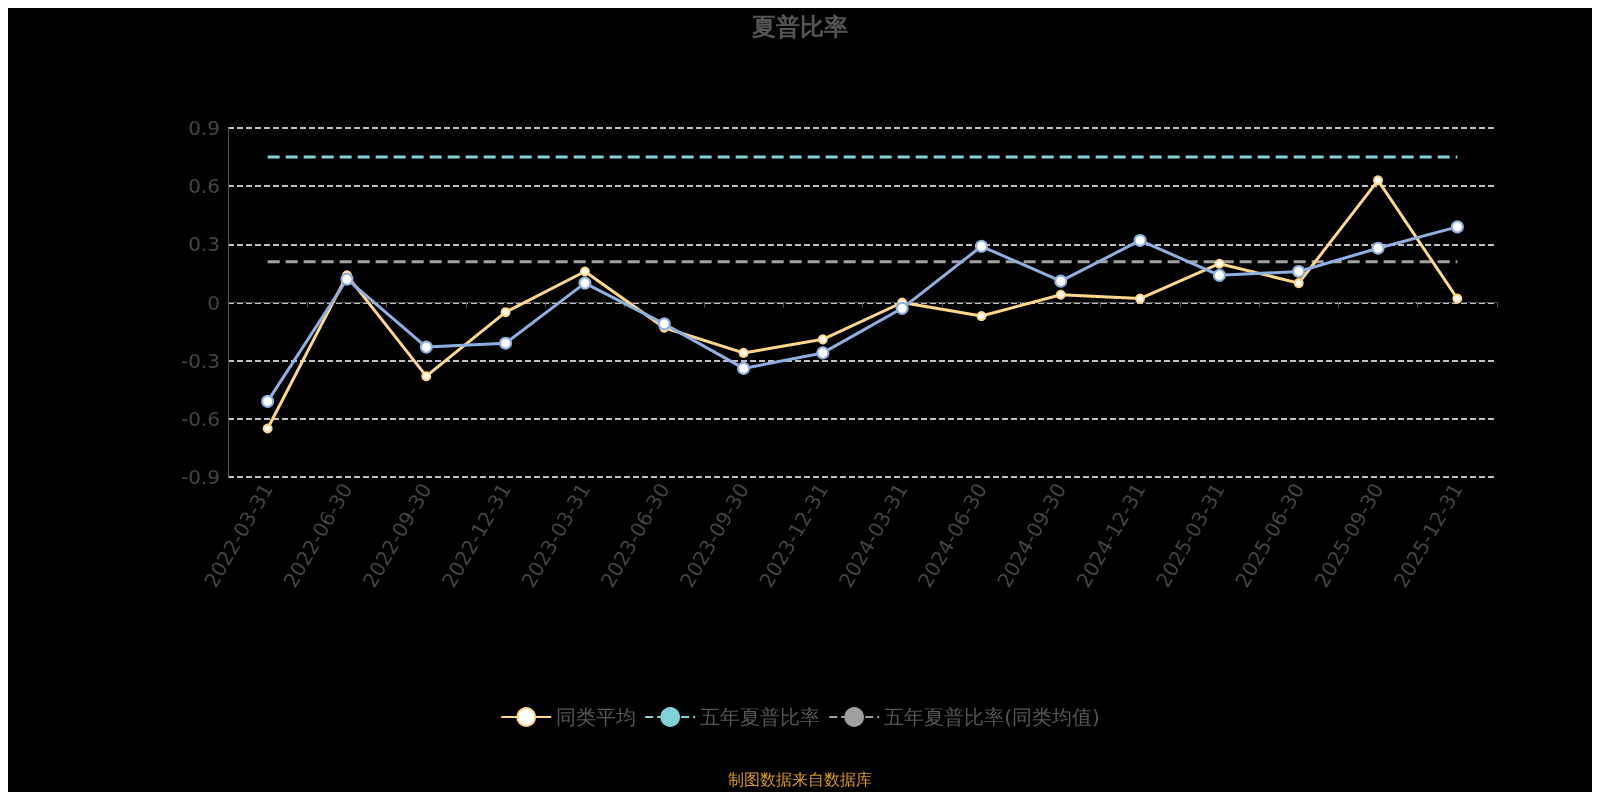 The image size is (1600, 800). What do you see at coordinates (204, 128) in the screenshot?
I see `y-tick-label: 0.9` at bounding box center [204, 128].